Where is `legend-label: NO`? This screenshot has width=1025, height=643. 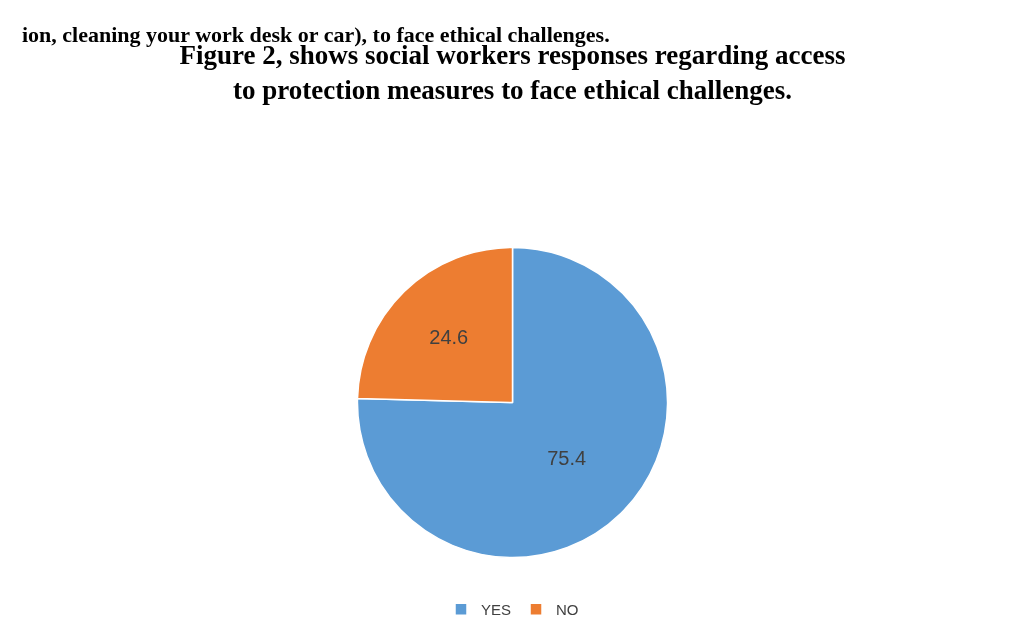
legend-label: NO is located at coordinates (567, 610).